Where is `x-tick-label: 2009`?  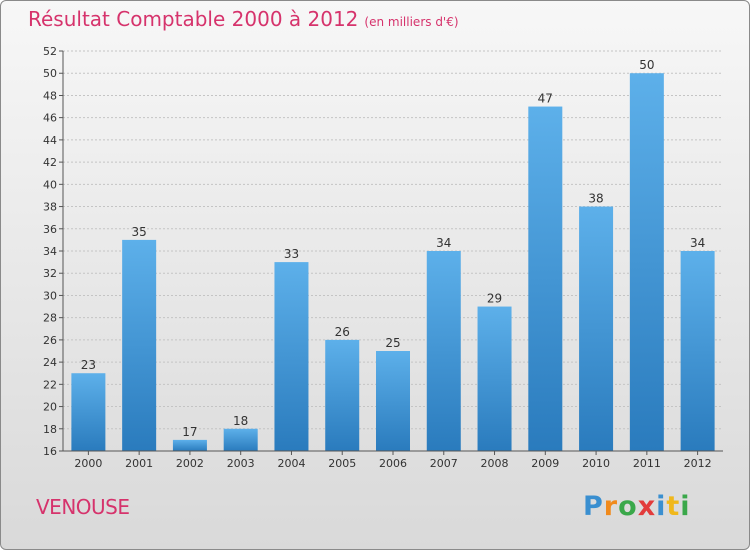
x-tick-label: 2009 is located at coordinates (545, 463).